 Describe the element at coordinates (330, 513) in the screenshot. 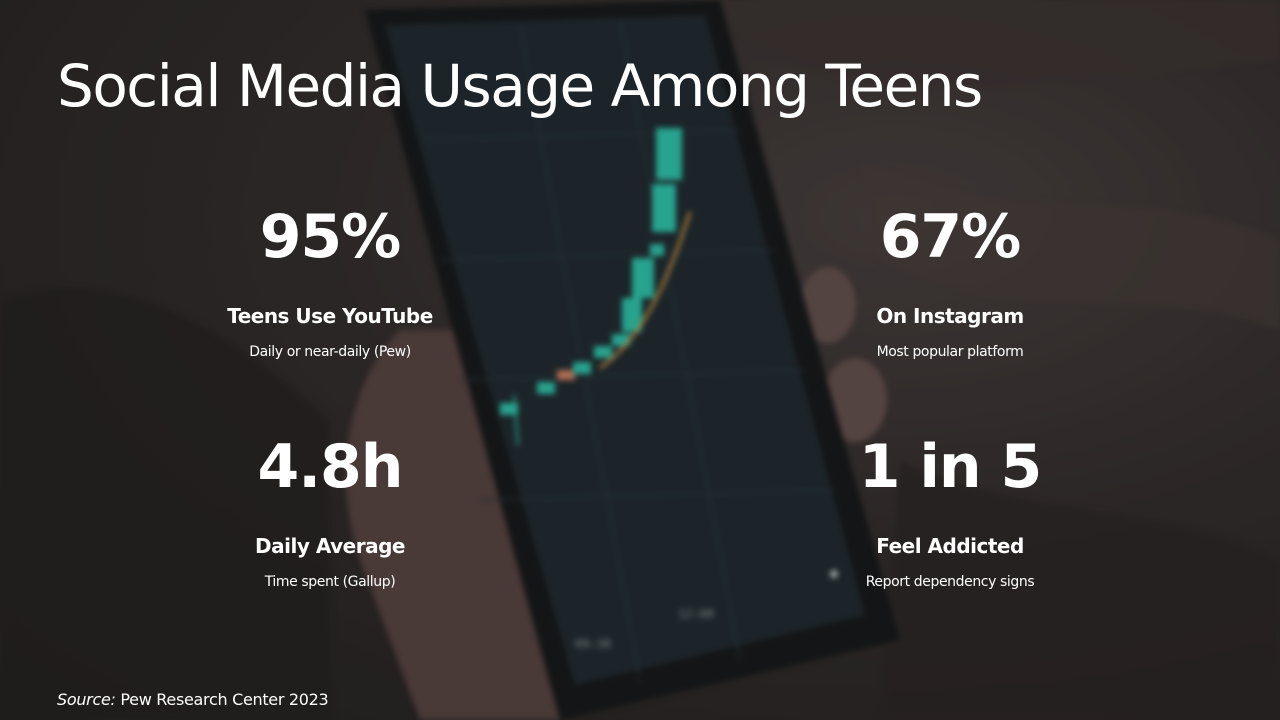

I see `stat-card-daily-average: 4.8h Daily Average Time spent (Gallup)` at that location.